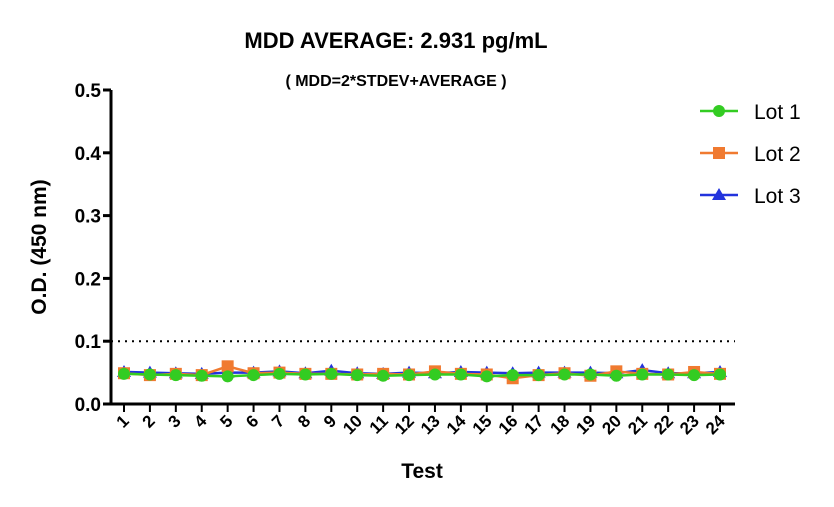 This screenshot has height=507, width=834. Describe the element at coordinates (352, 424) in the screenshot. I see `x-tick-label: 10` at that location.